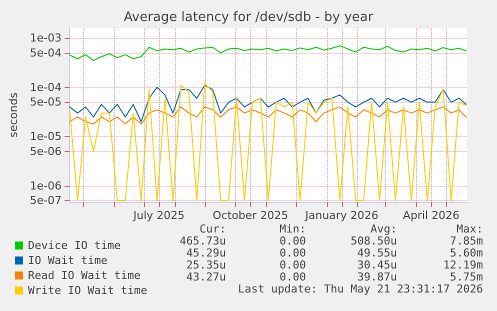 The image size is (497, 311). Describe the element at coordinates (203, 241) in the screenshot. I see `text: 465.73u` at that location.